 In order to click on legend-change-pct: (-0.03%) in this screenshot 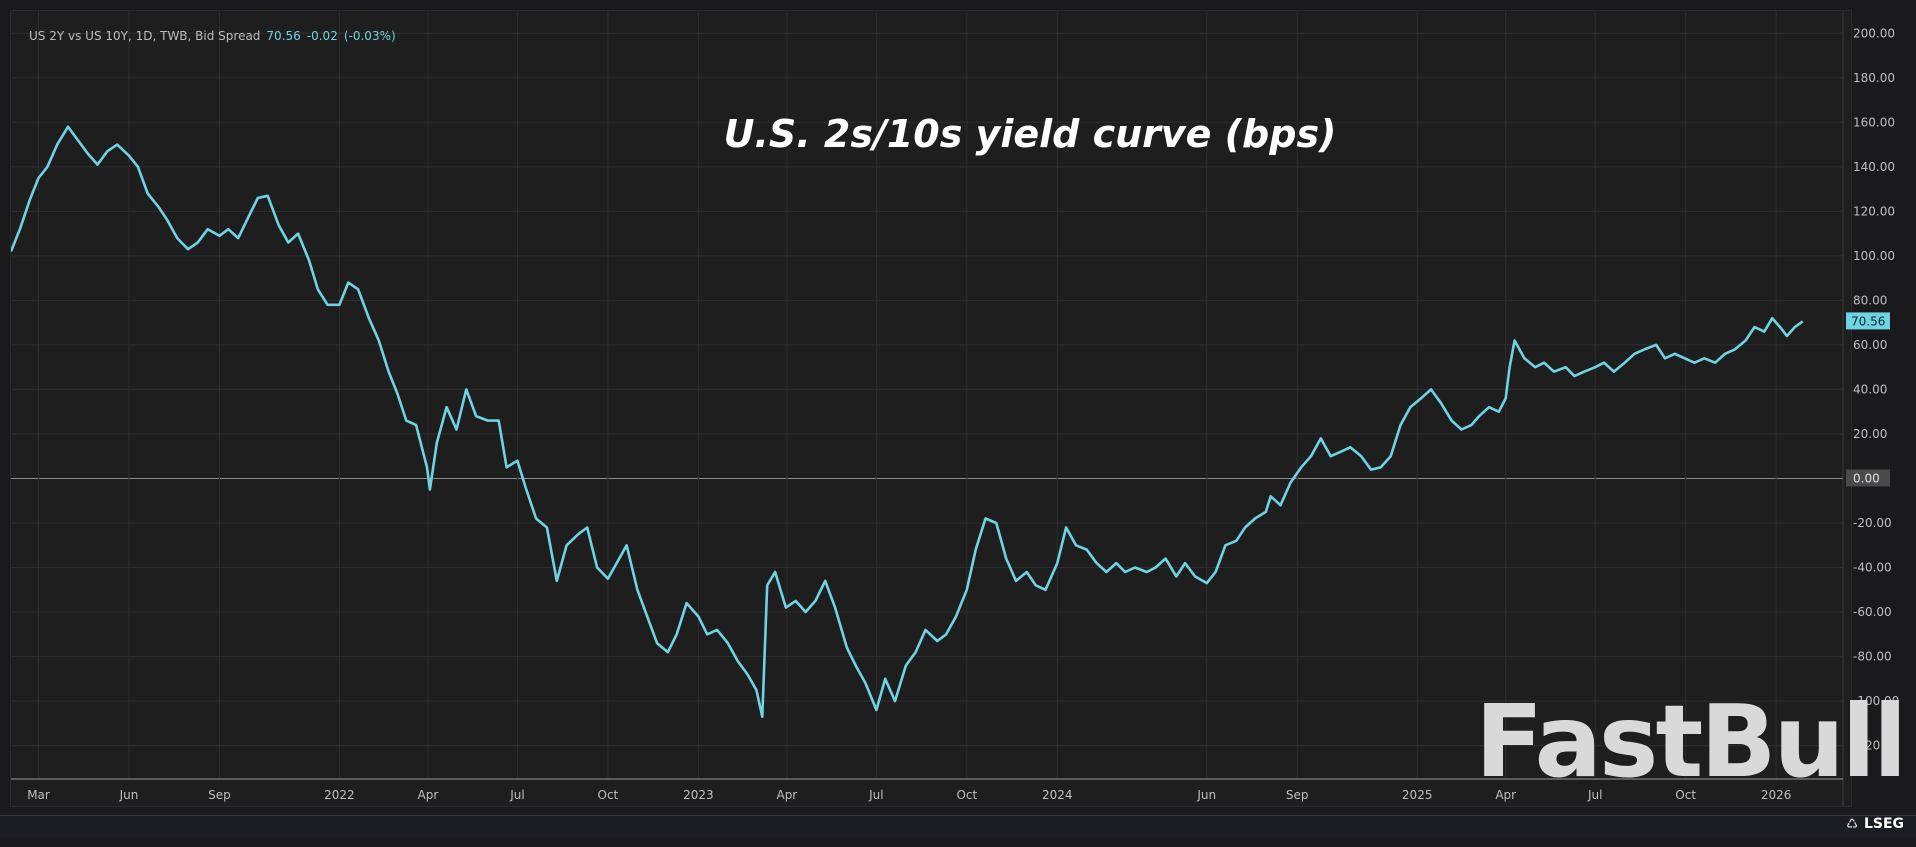, I will do `click(369, 36)`.